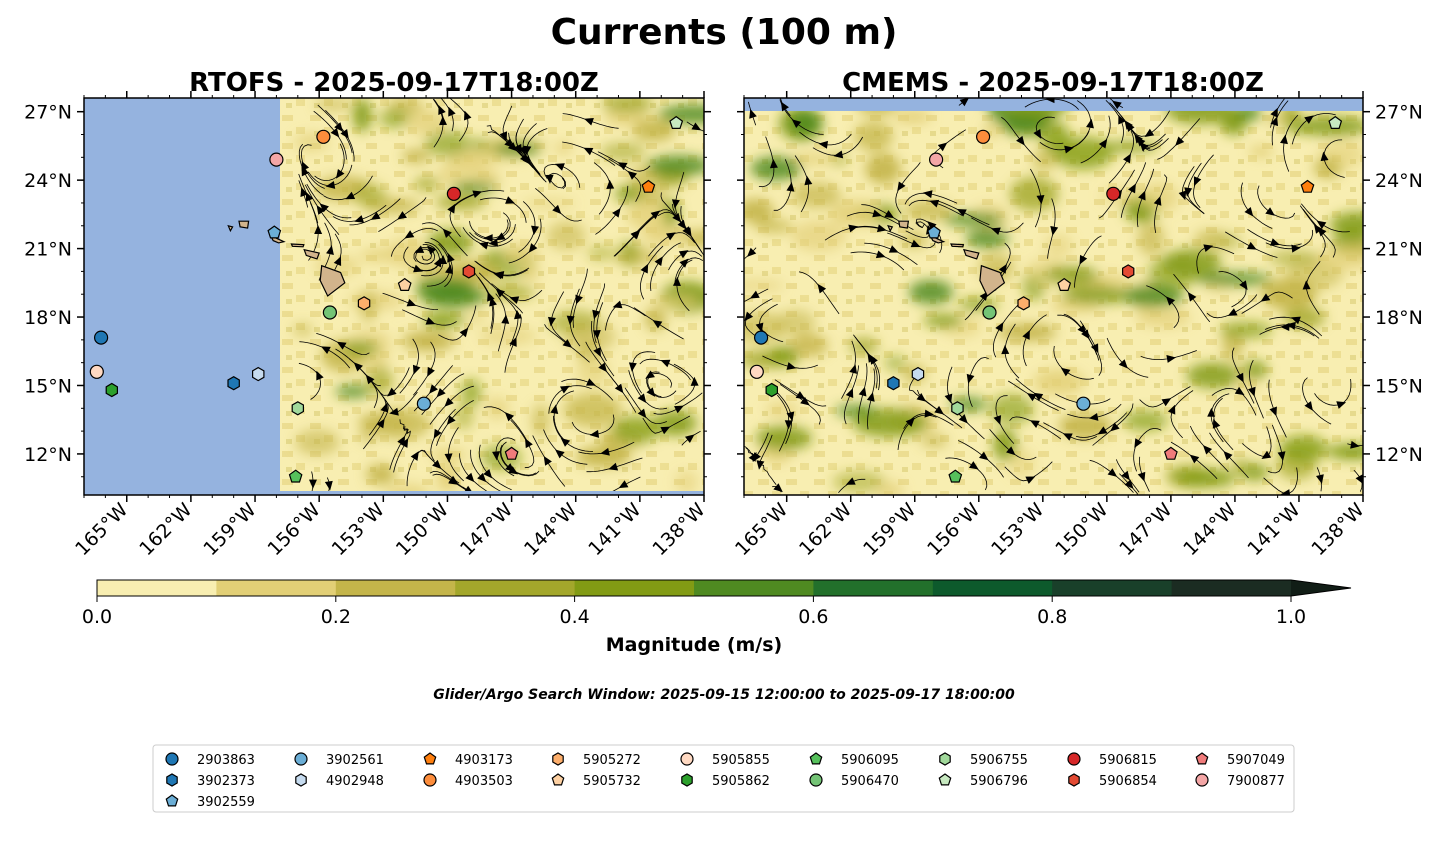 The image size is (1447, 863). I want to click on legend-label: 5905862, so click(741, 781).